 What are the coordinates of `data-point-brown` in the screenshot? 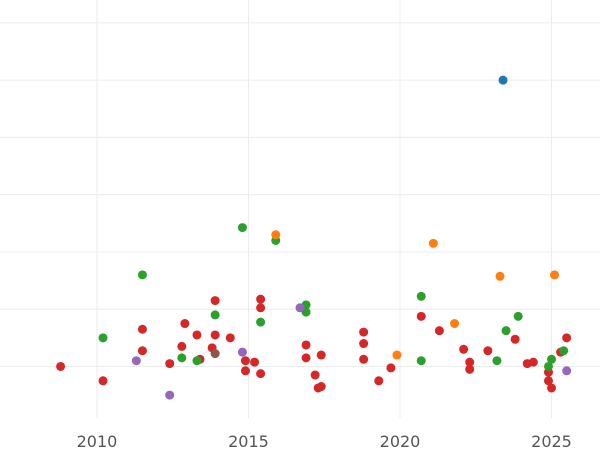 It's located at (215, 354).